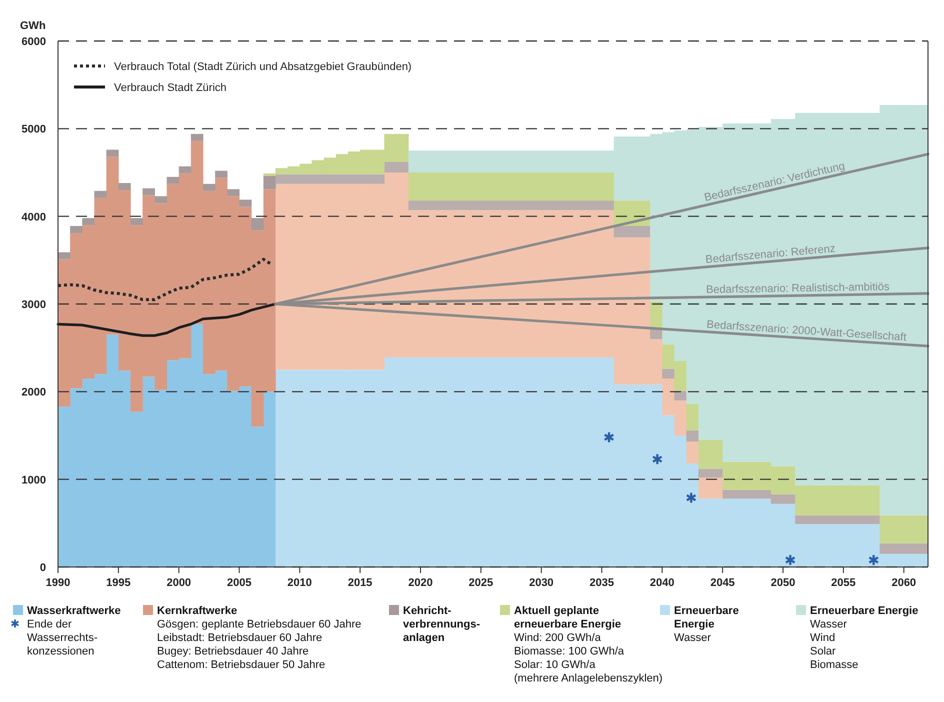 Image resolution: width=944 pixels, height=702 pixels. Describe the element at coordinates (843, 583) in the screenshot. I see `x-tick-label: 2055` at that location.